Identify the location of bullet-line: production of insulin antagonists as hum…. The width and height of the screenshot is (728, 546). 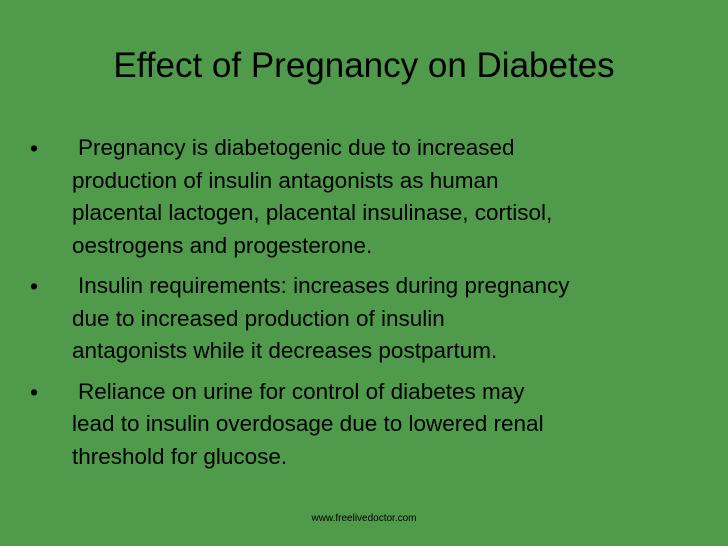
(285, 180).